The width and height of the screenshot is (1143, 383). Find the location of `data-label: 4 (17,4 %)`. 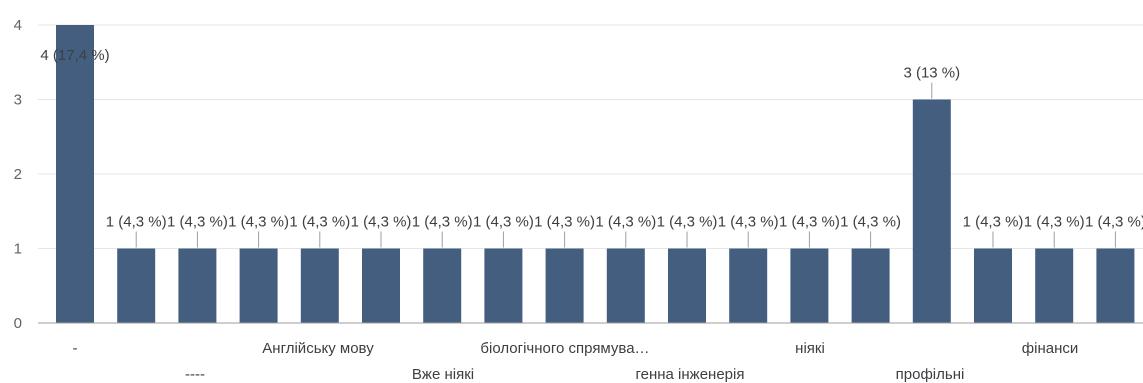

data-label: 4 (17,4 %) is located at coordinates (74, 55).